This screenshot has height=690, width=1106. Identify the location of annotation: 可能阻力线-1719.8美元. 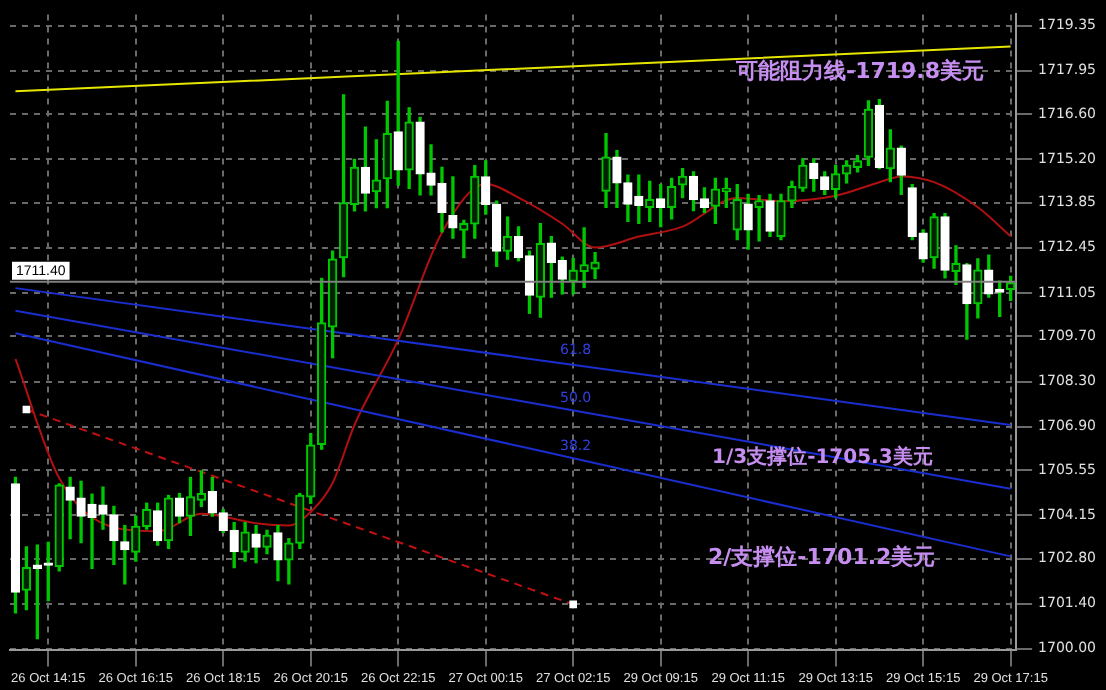
(859, 70).